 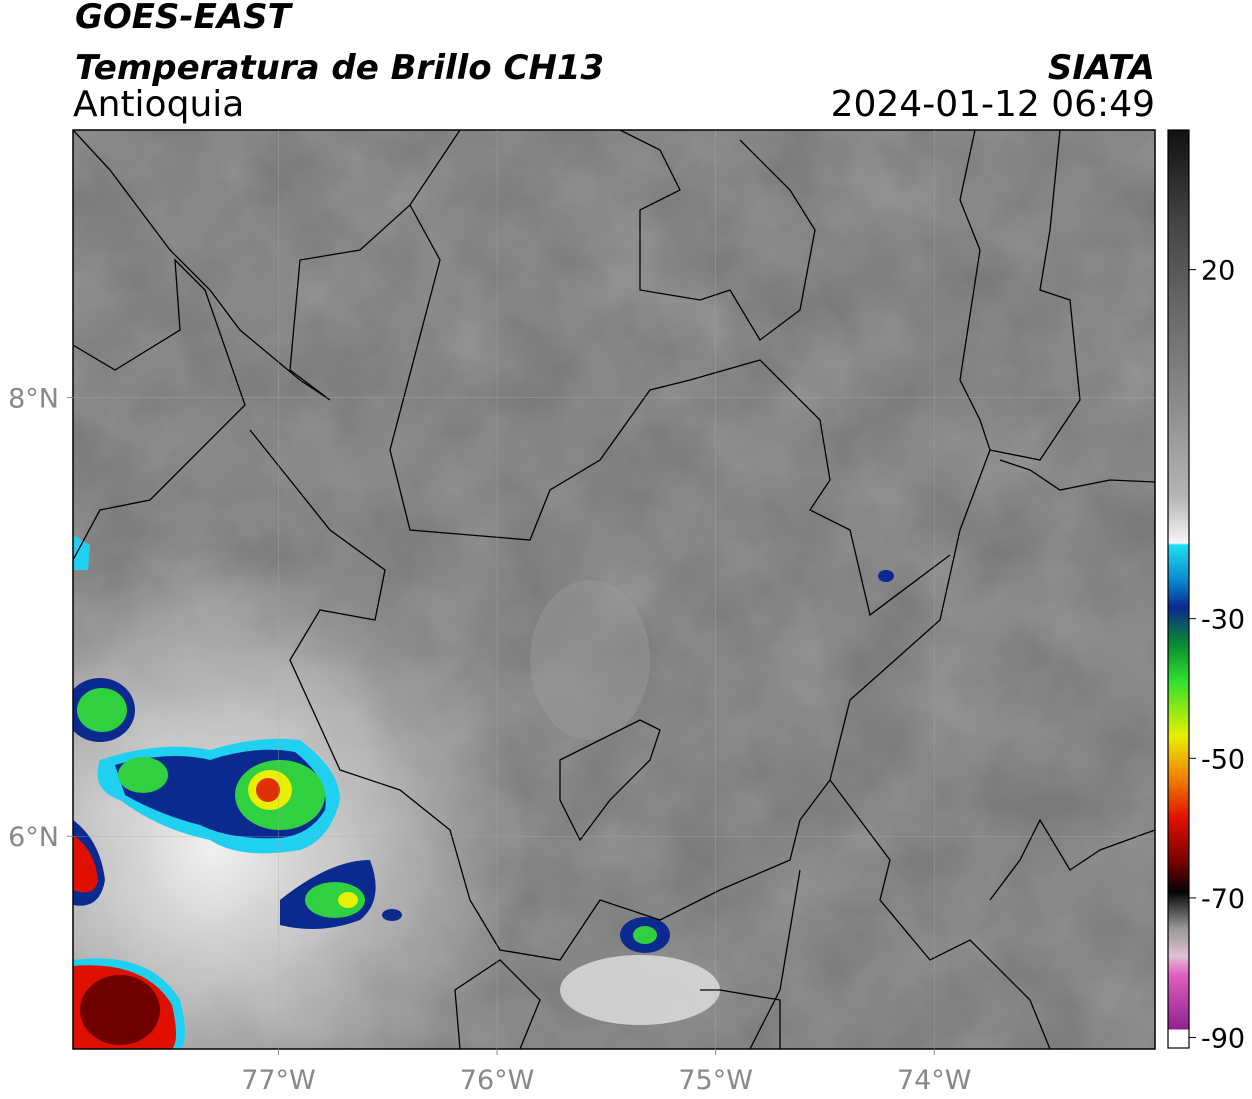 I want to click on x-tick-label: 76°W, so click(x=497, y=1080).